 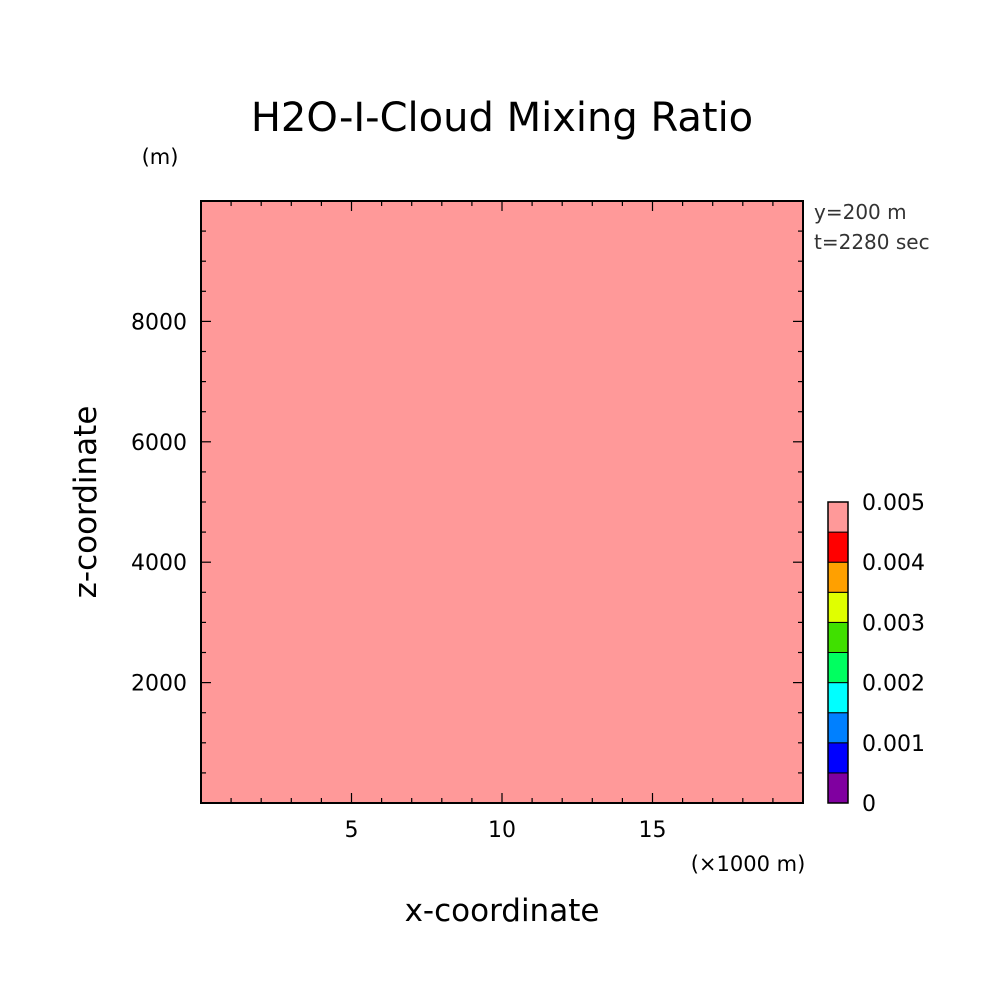 What do you see at coordinates (502, 830) in the screenshot?
I see `x-tick-label: 10` at bounding box center [502, 830].